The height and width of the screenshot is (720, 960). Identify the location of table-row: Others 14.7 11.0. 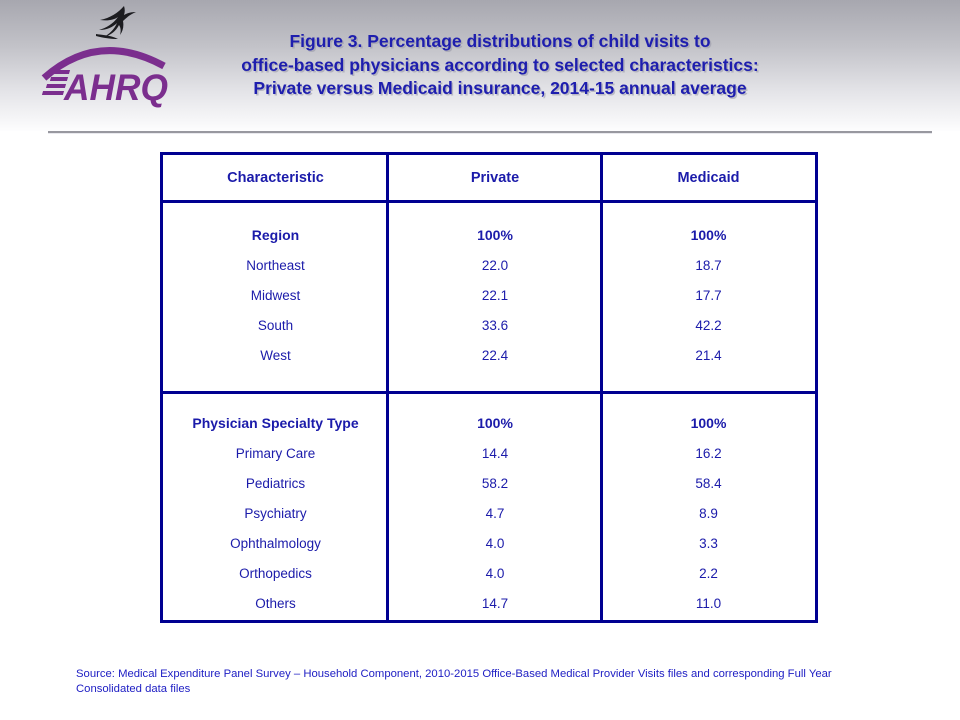
(489, 603).